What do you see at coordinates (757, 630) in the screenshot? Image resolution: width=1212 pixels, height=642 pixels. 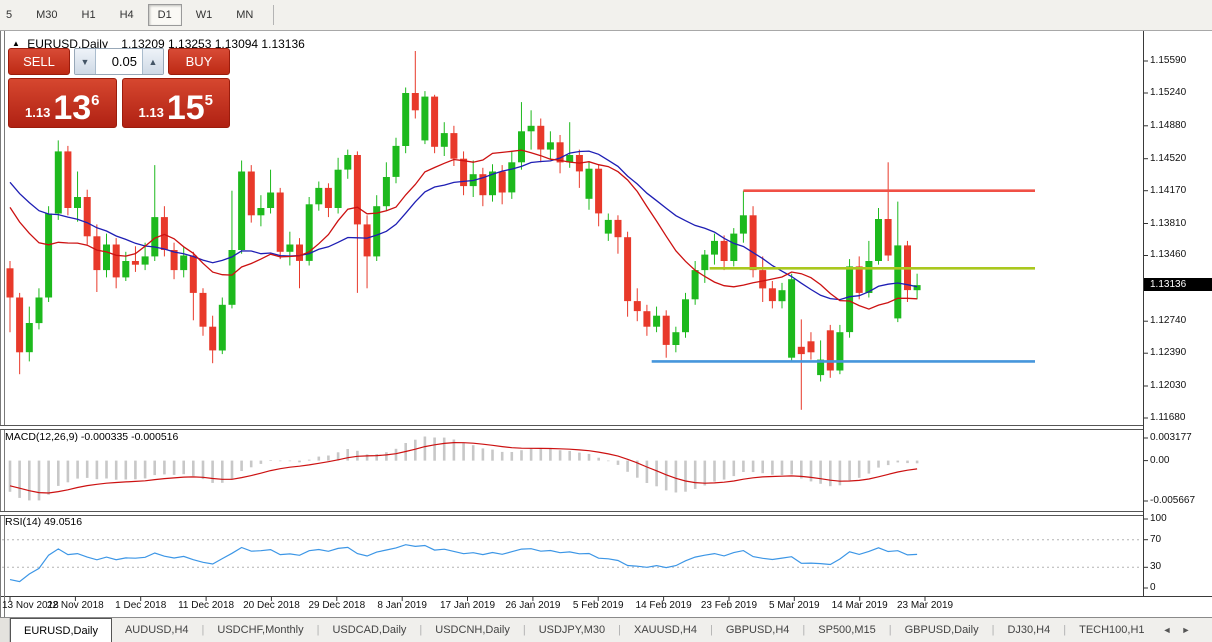 I see `tab-gbpusd-h4: GBPUSD,H4` at bounding box center [757, 630].